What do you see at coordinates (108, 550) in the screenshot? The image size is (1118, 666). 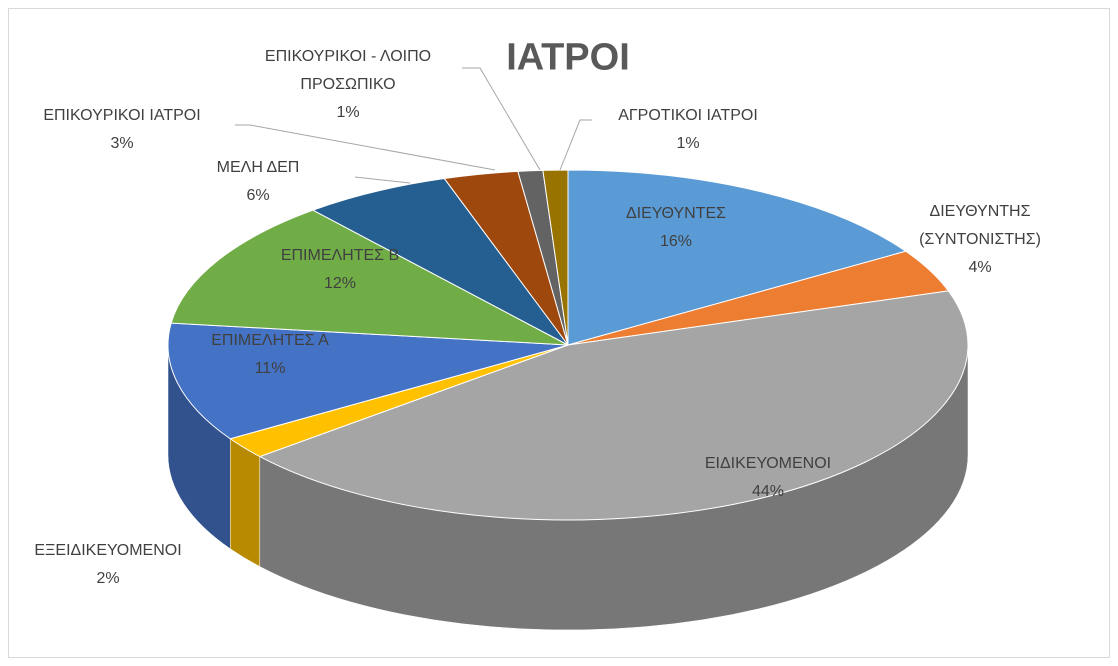 I see `category-label: ΕΞΕΙΔΙΚΕΥΟΜΕΝΟΙ` at bounding box center [108, 550].